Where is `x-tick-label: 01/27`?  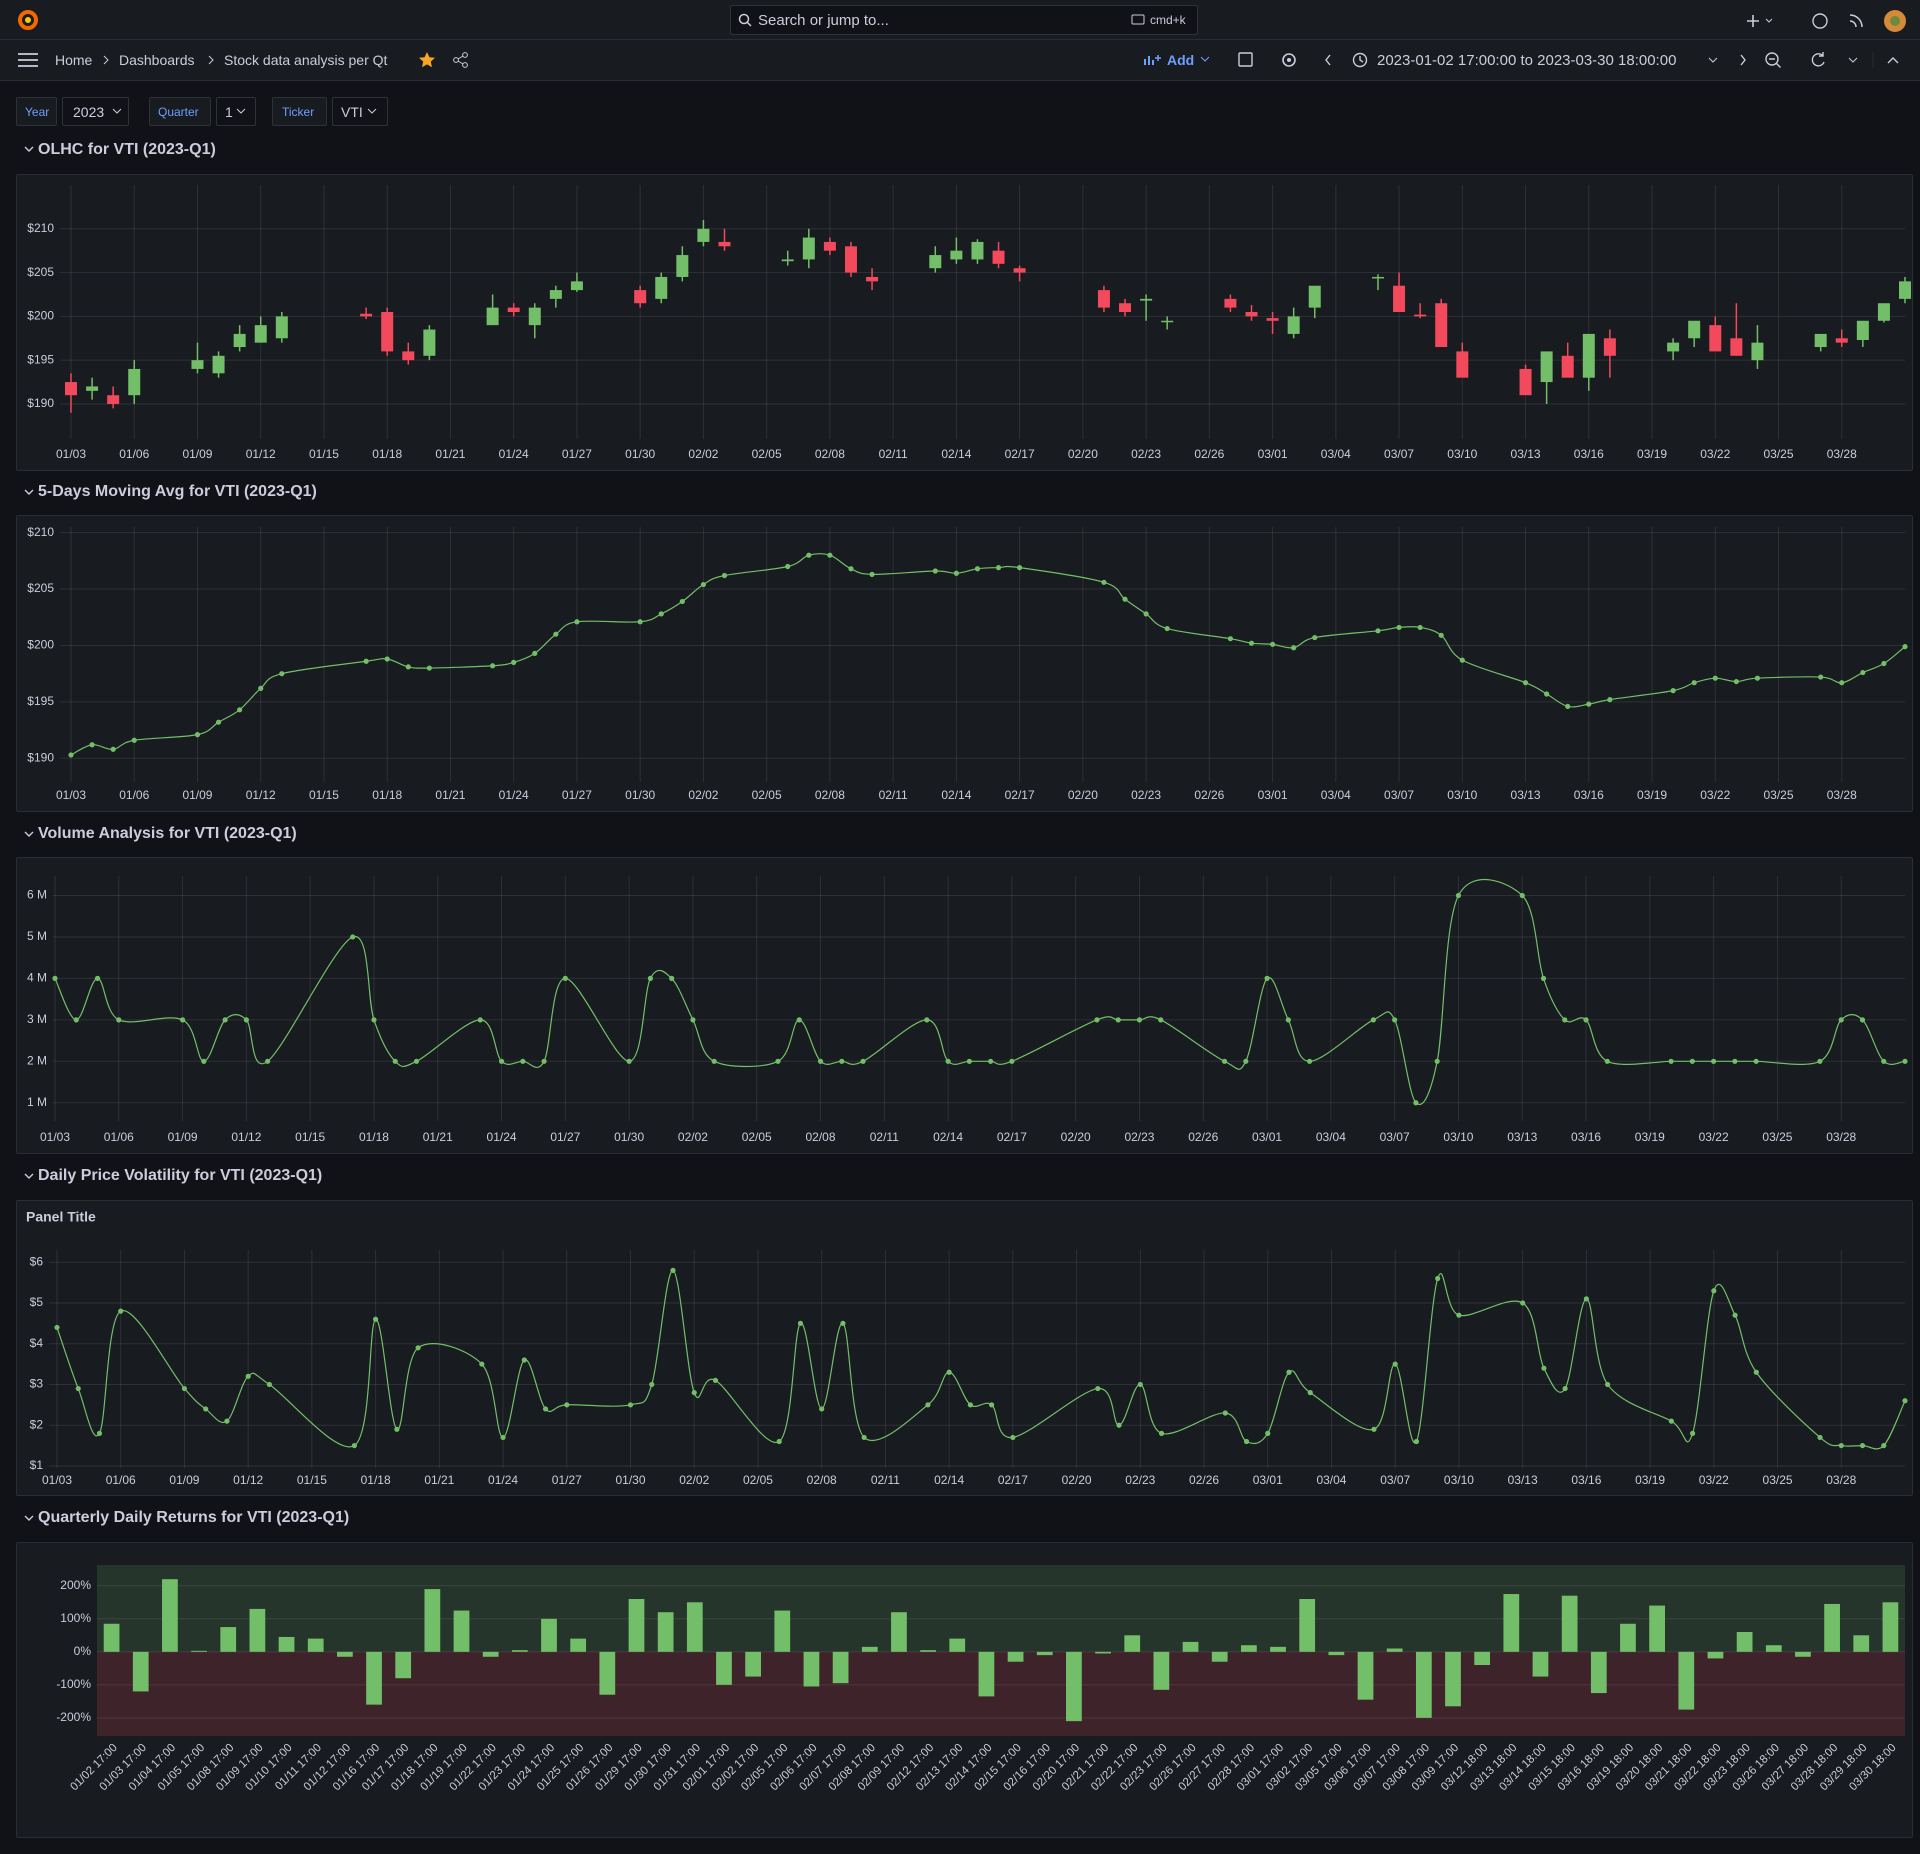
x-tick-label: 01/27 is located at coordinates (577, 795).